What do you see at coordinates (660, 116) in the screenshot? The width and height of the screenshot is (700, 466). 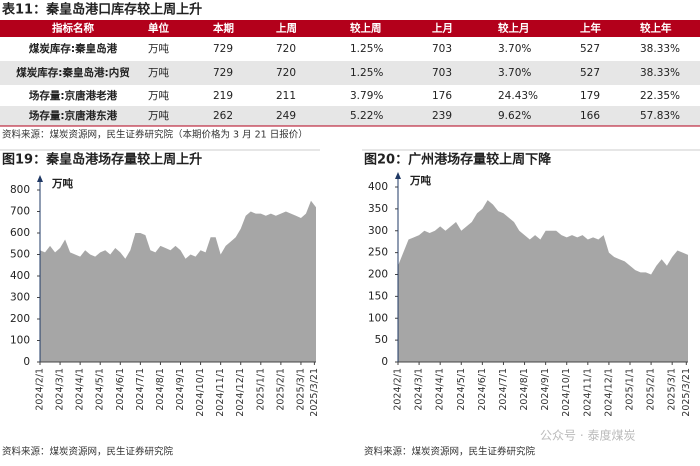 I see `table-cell: 57.83%` at bounding box center [660, 116].